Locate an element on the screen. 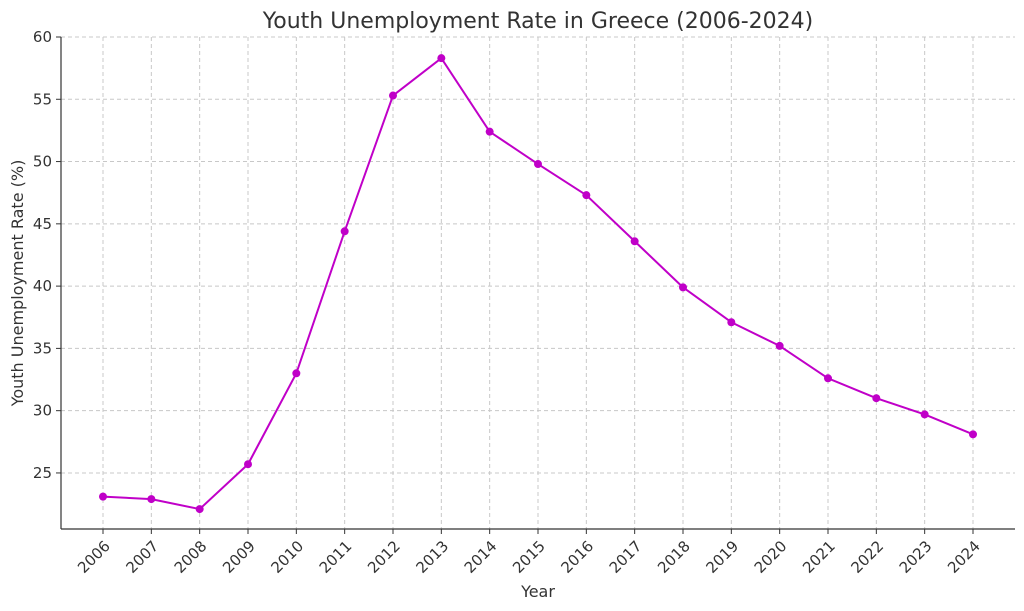 This screenshot has width=1024, height=611. y-tick-label: 40 is located at coordinates (42, 286).